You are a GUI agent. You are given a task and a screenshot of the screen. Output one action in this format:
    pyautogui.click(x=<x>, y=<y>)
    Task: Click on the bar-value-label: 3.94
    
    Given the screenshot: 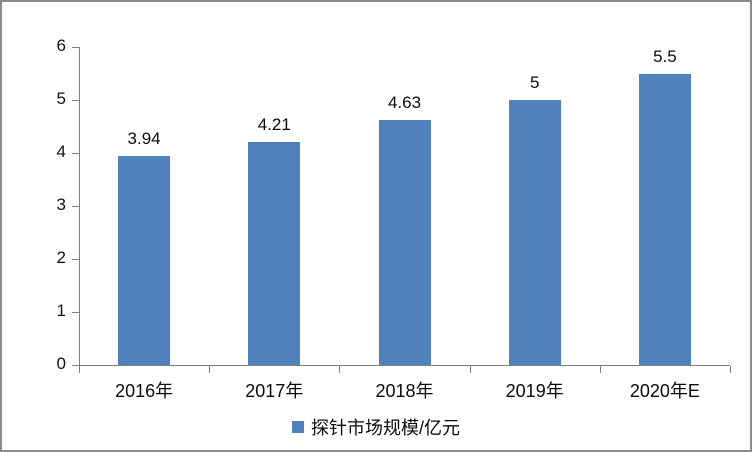 What is the action you would take?
    pyautogui.click(x=144, y=139)
    